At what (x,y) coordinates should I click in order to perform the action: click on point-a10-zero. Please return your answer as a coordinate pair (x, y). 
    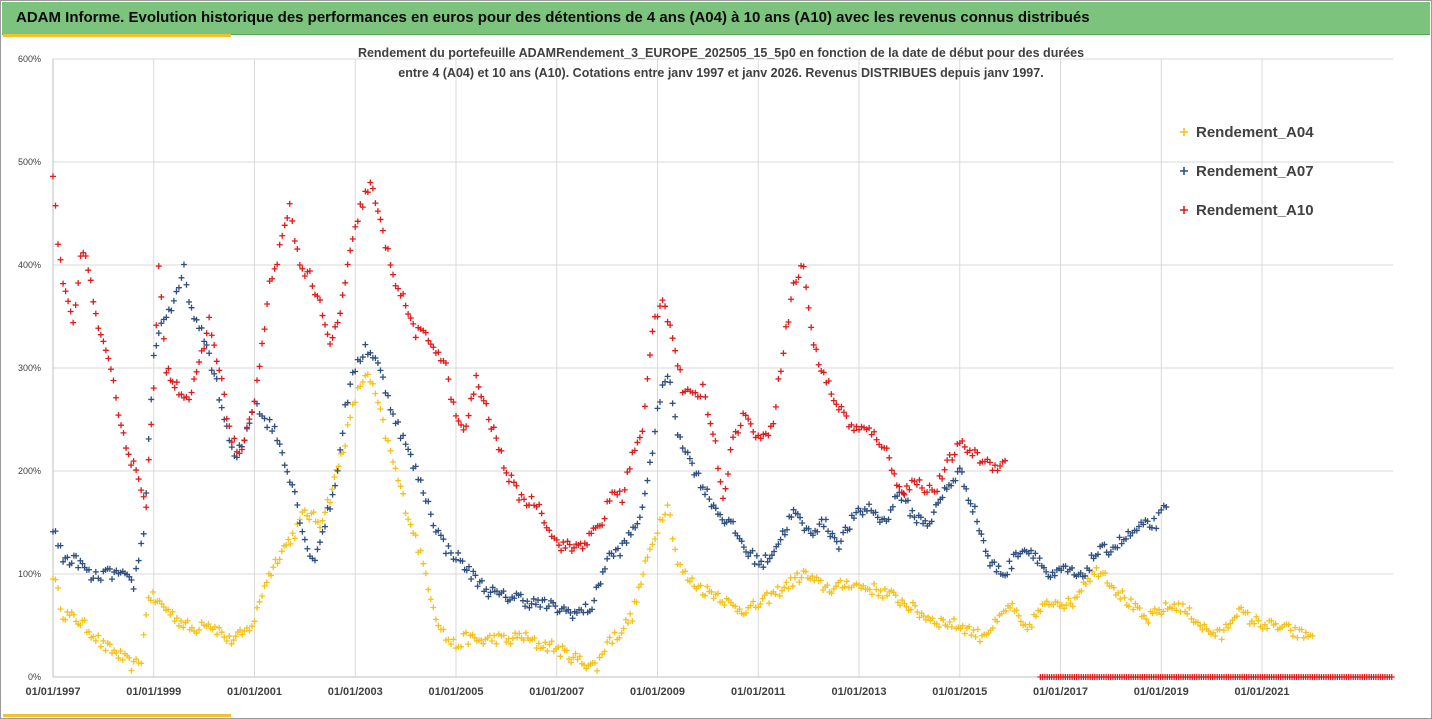
    Looking at the image, I should click on (1391, 677).